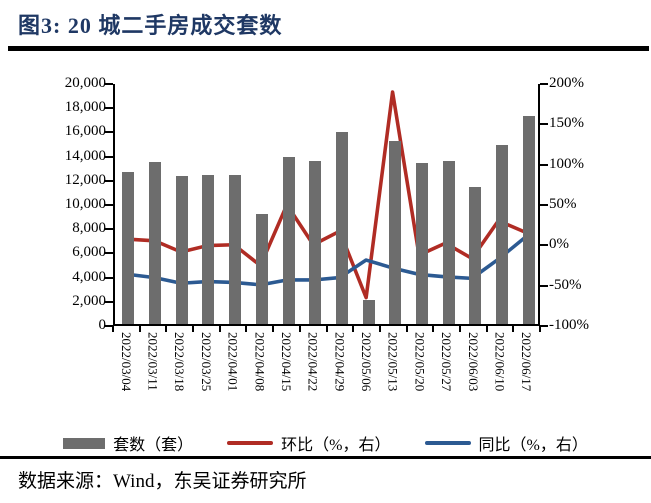  Describe the element at coordinates (206, 362) in the screenshot. I see `x-tick-label: 2022/03/25` at that location.